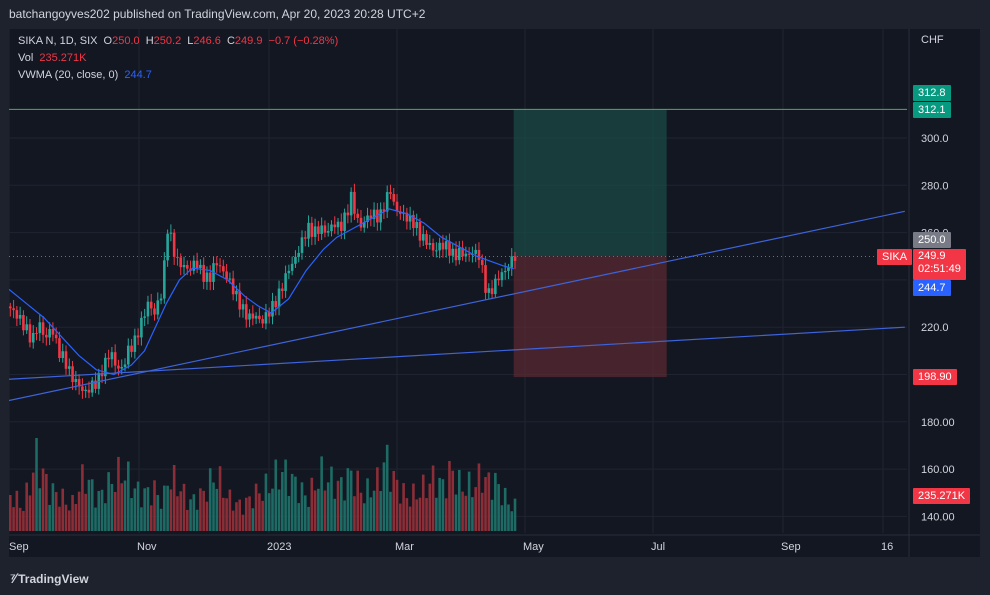 This screenshot has height=595, width=990. What do you see at coordinates (13, 578) in the screenshot?
I see `tradingview-logo-icon: ⁷∕` at bounding box center [13, 578].